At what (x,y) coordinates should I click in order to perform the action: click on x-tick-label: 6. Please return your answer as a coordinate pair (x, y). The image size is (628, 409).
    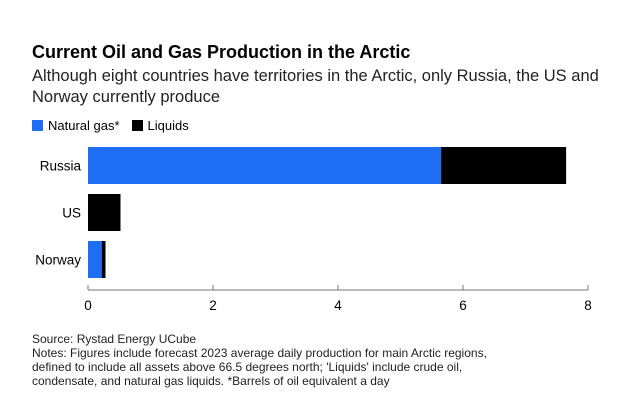
    Looking at the image, I should click on (463, 305).